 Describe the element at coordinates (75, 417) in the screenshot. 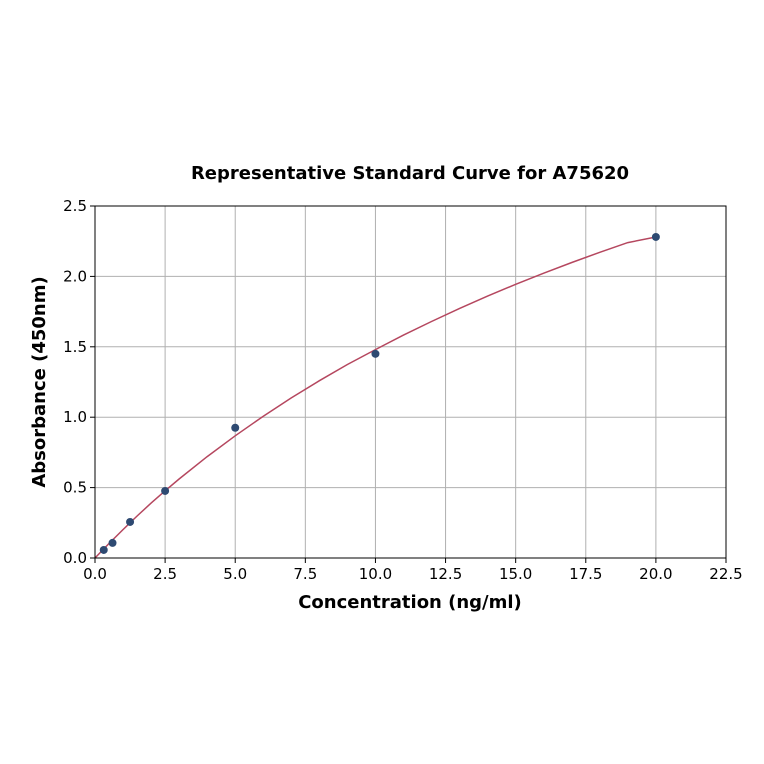

I see `y-tick-label: 1.0` at that location.